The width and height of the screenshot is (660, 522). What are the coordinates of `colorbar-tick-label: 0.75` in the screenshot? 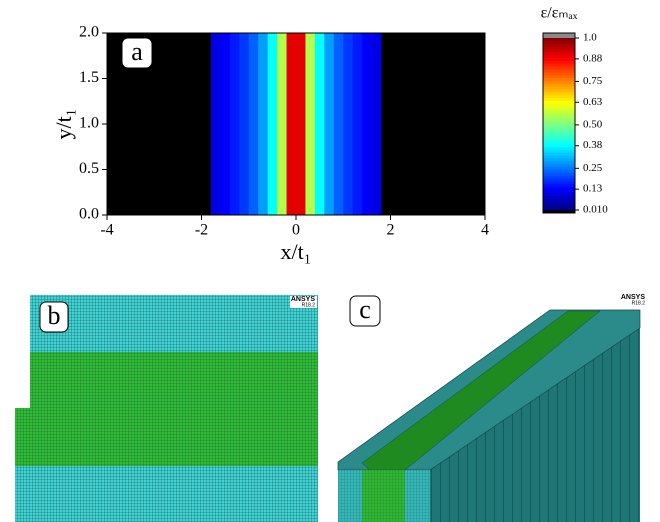 It's located at (593, 81).